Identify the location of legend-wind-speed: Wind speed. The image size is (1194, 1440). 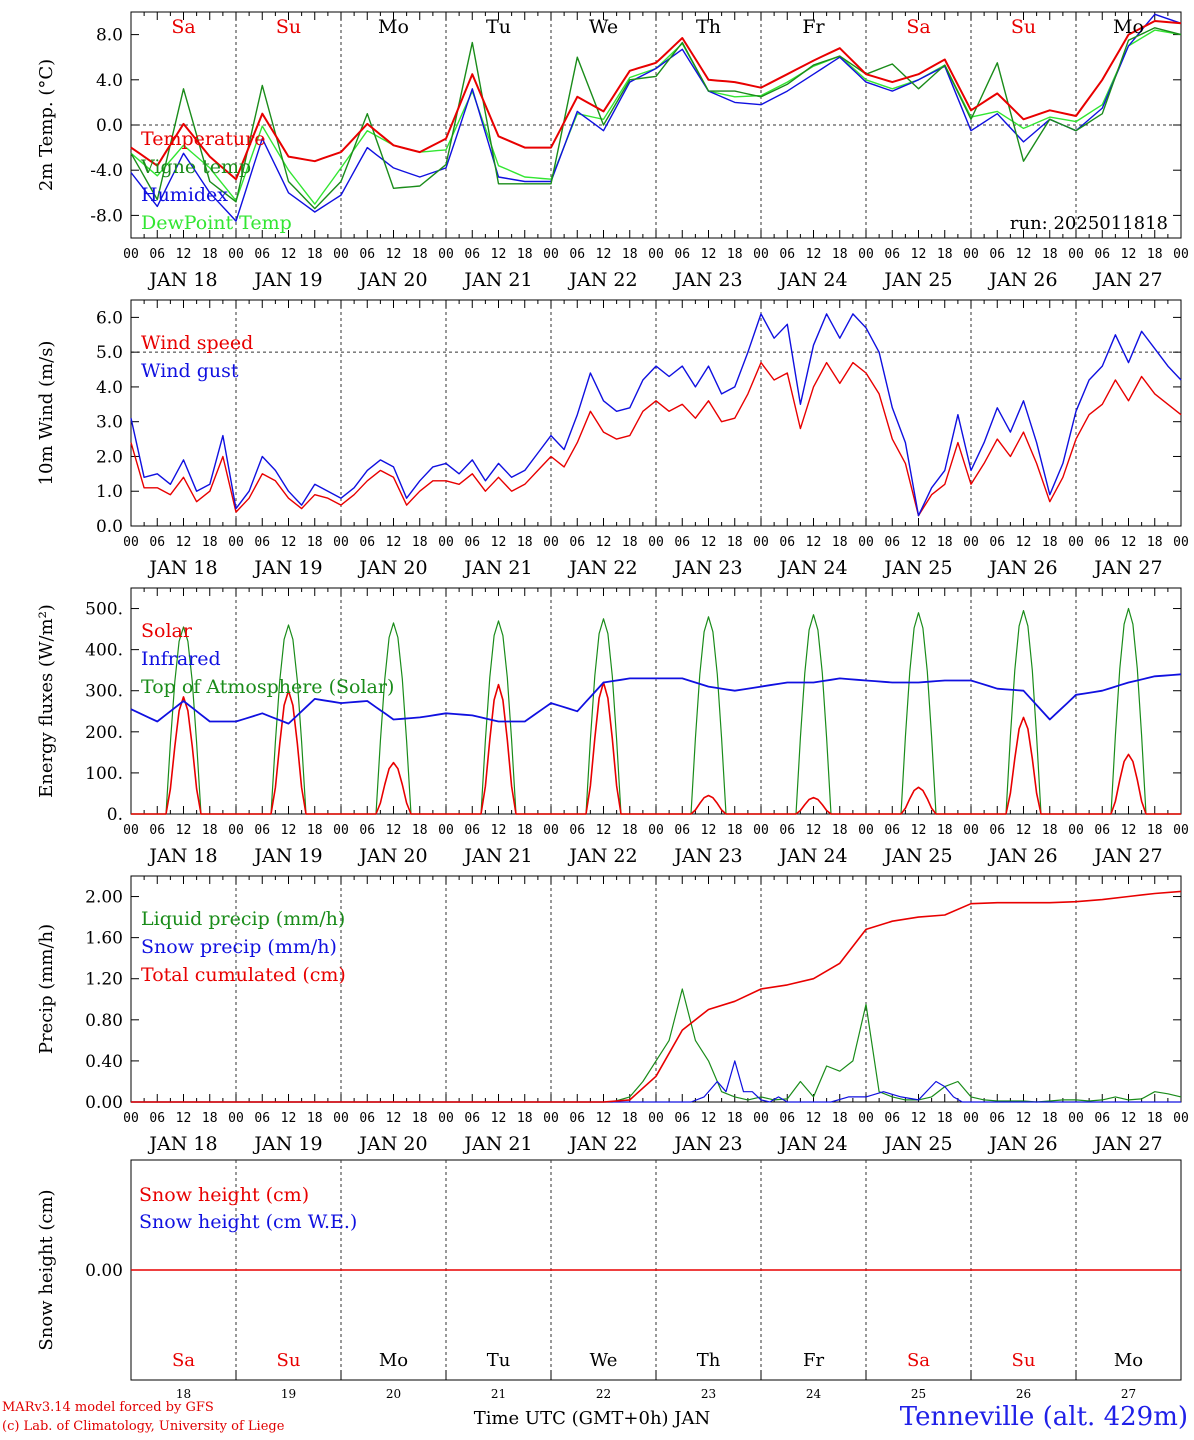
(197, 343).